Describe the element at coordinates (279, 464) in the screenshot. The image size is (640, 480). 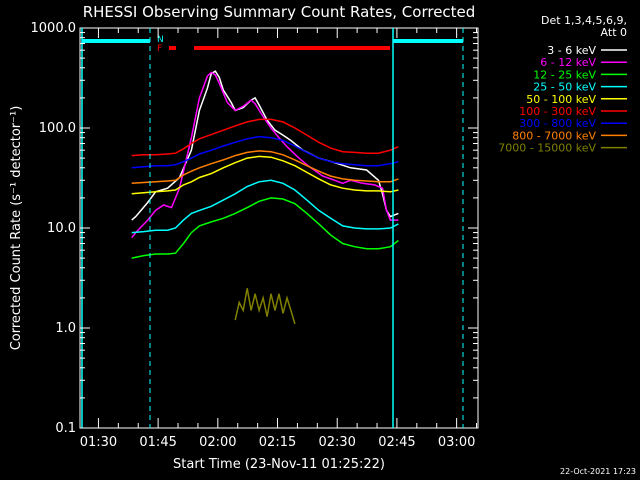
I see `x-axis-label: Start Time (23-Nov-11 01:25:22)` at that location.